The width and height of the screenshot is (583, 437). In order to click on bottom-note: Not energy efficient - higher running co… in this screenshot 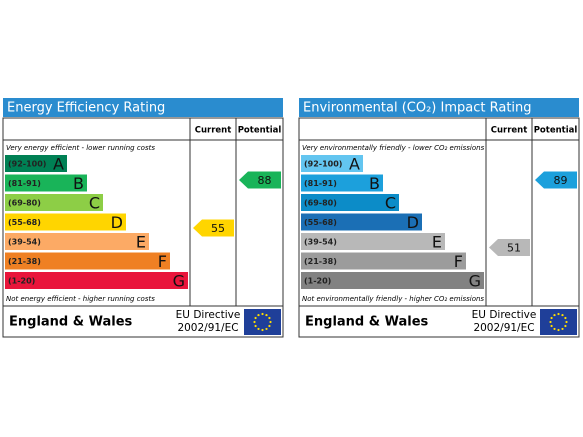, I will do `click(80, 299)`.